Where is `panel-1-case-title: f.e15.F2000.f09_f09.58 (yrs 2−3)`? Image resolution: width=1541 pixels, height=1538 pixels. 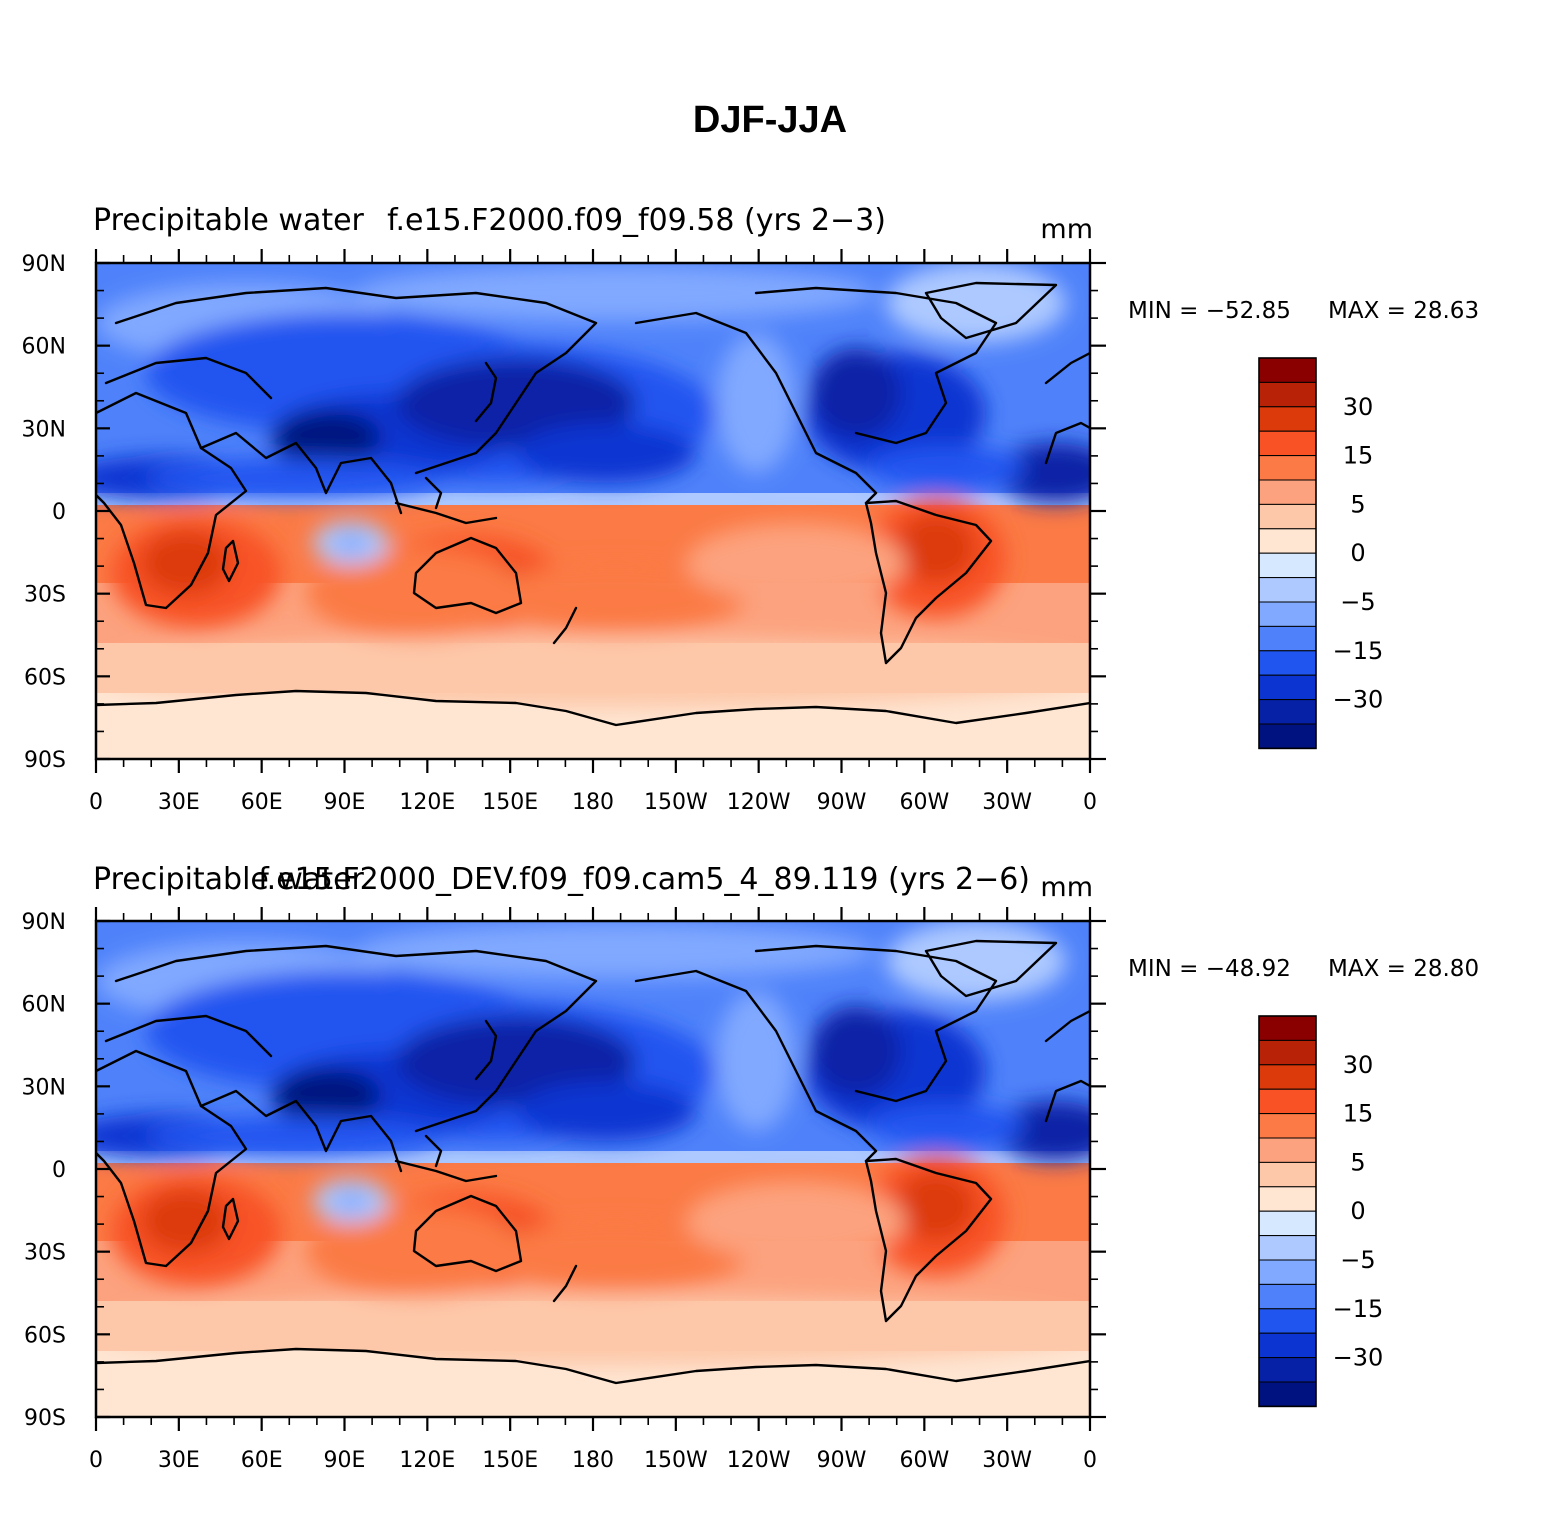 panel-1-case-title: f.e15.F2000.f09_f09.58 (yrs 2−3) is located at coordinates (636, 220).